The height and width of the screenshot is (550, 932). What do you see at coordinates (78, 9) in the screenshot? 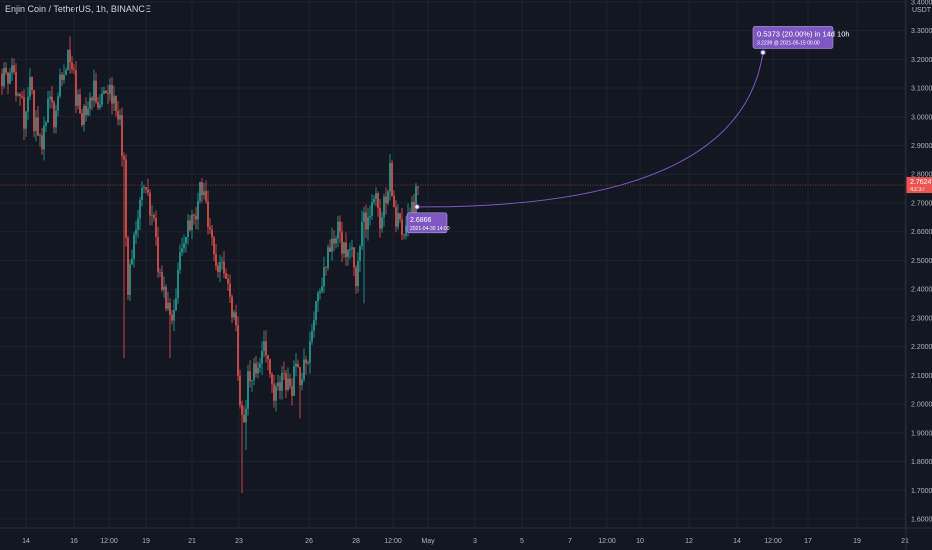
I see `chart-title: Enjin Coin / TetherUS, 1h, BINANCE` at bounding box center [78, 9].